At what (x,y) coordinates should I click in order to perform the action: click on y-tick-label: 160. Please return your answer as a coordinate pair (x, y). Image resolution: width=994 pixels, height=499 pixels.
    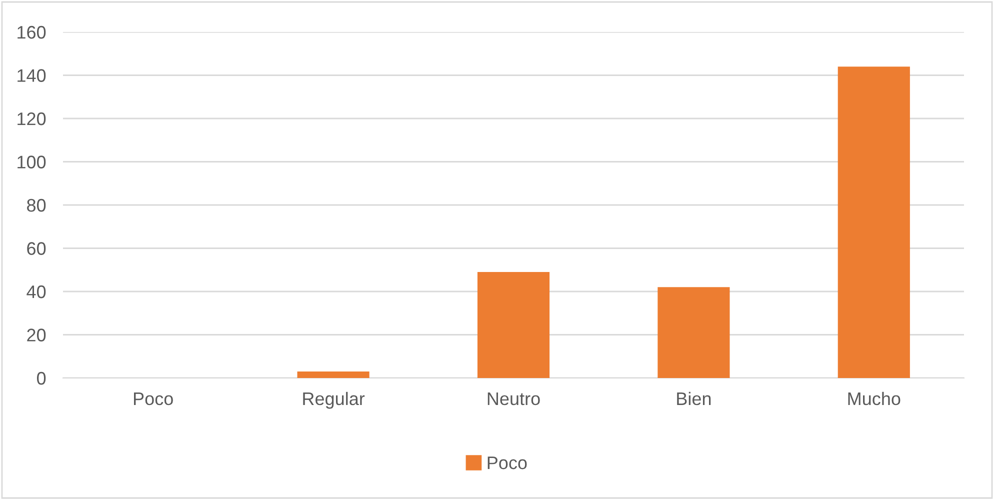
    Looking at the image, I should click on (32, 32).